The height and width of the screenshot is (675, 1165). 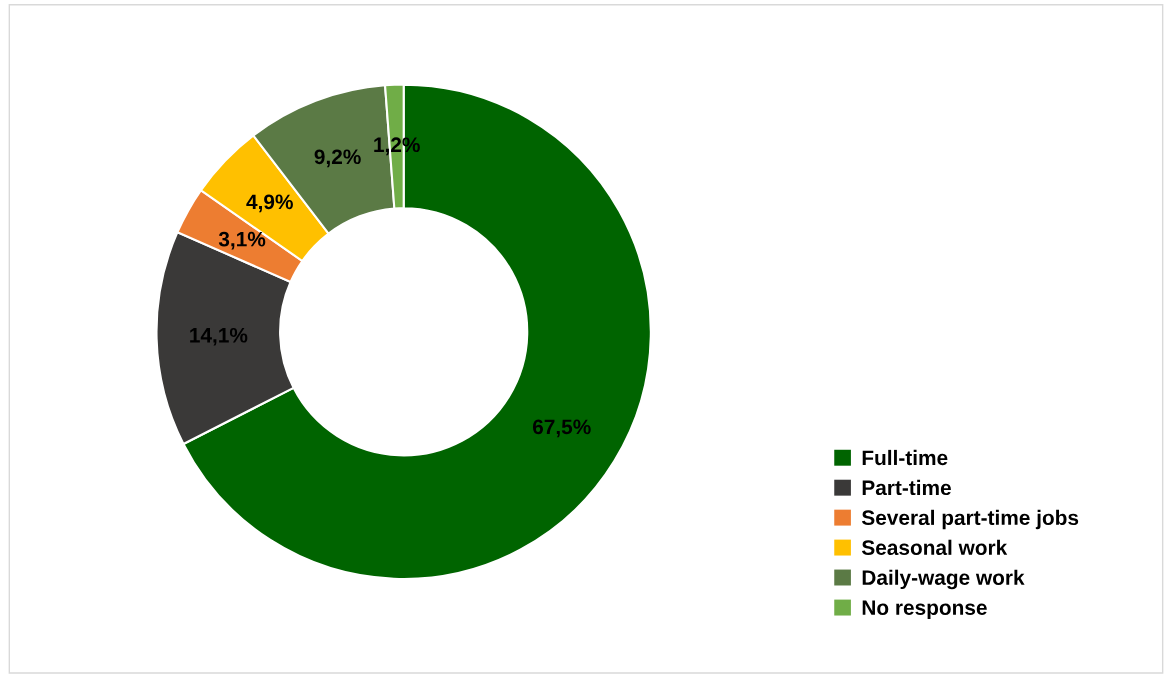 I want to click on legend-label: Several part-time jobs, so click(x=970, y=519).